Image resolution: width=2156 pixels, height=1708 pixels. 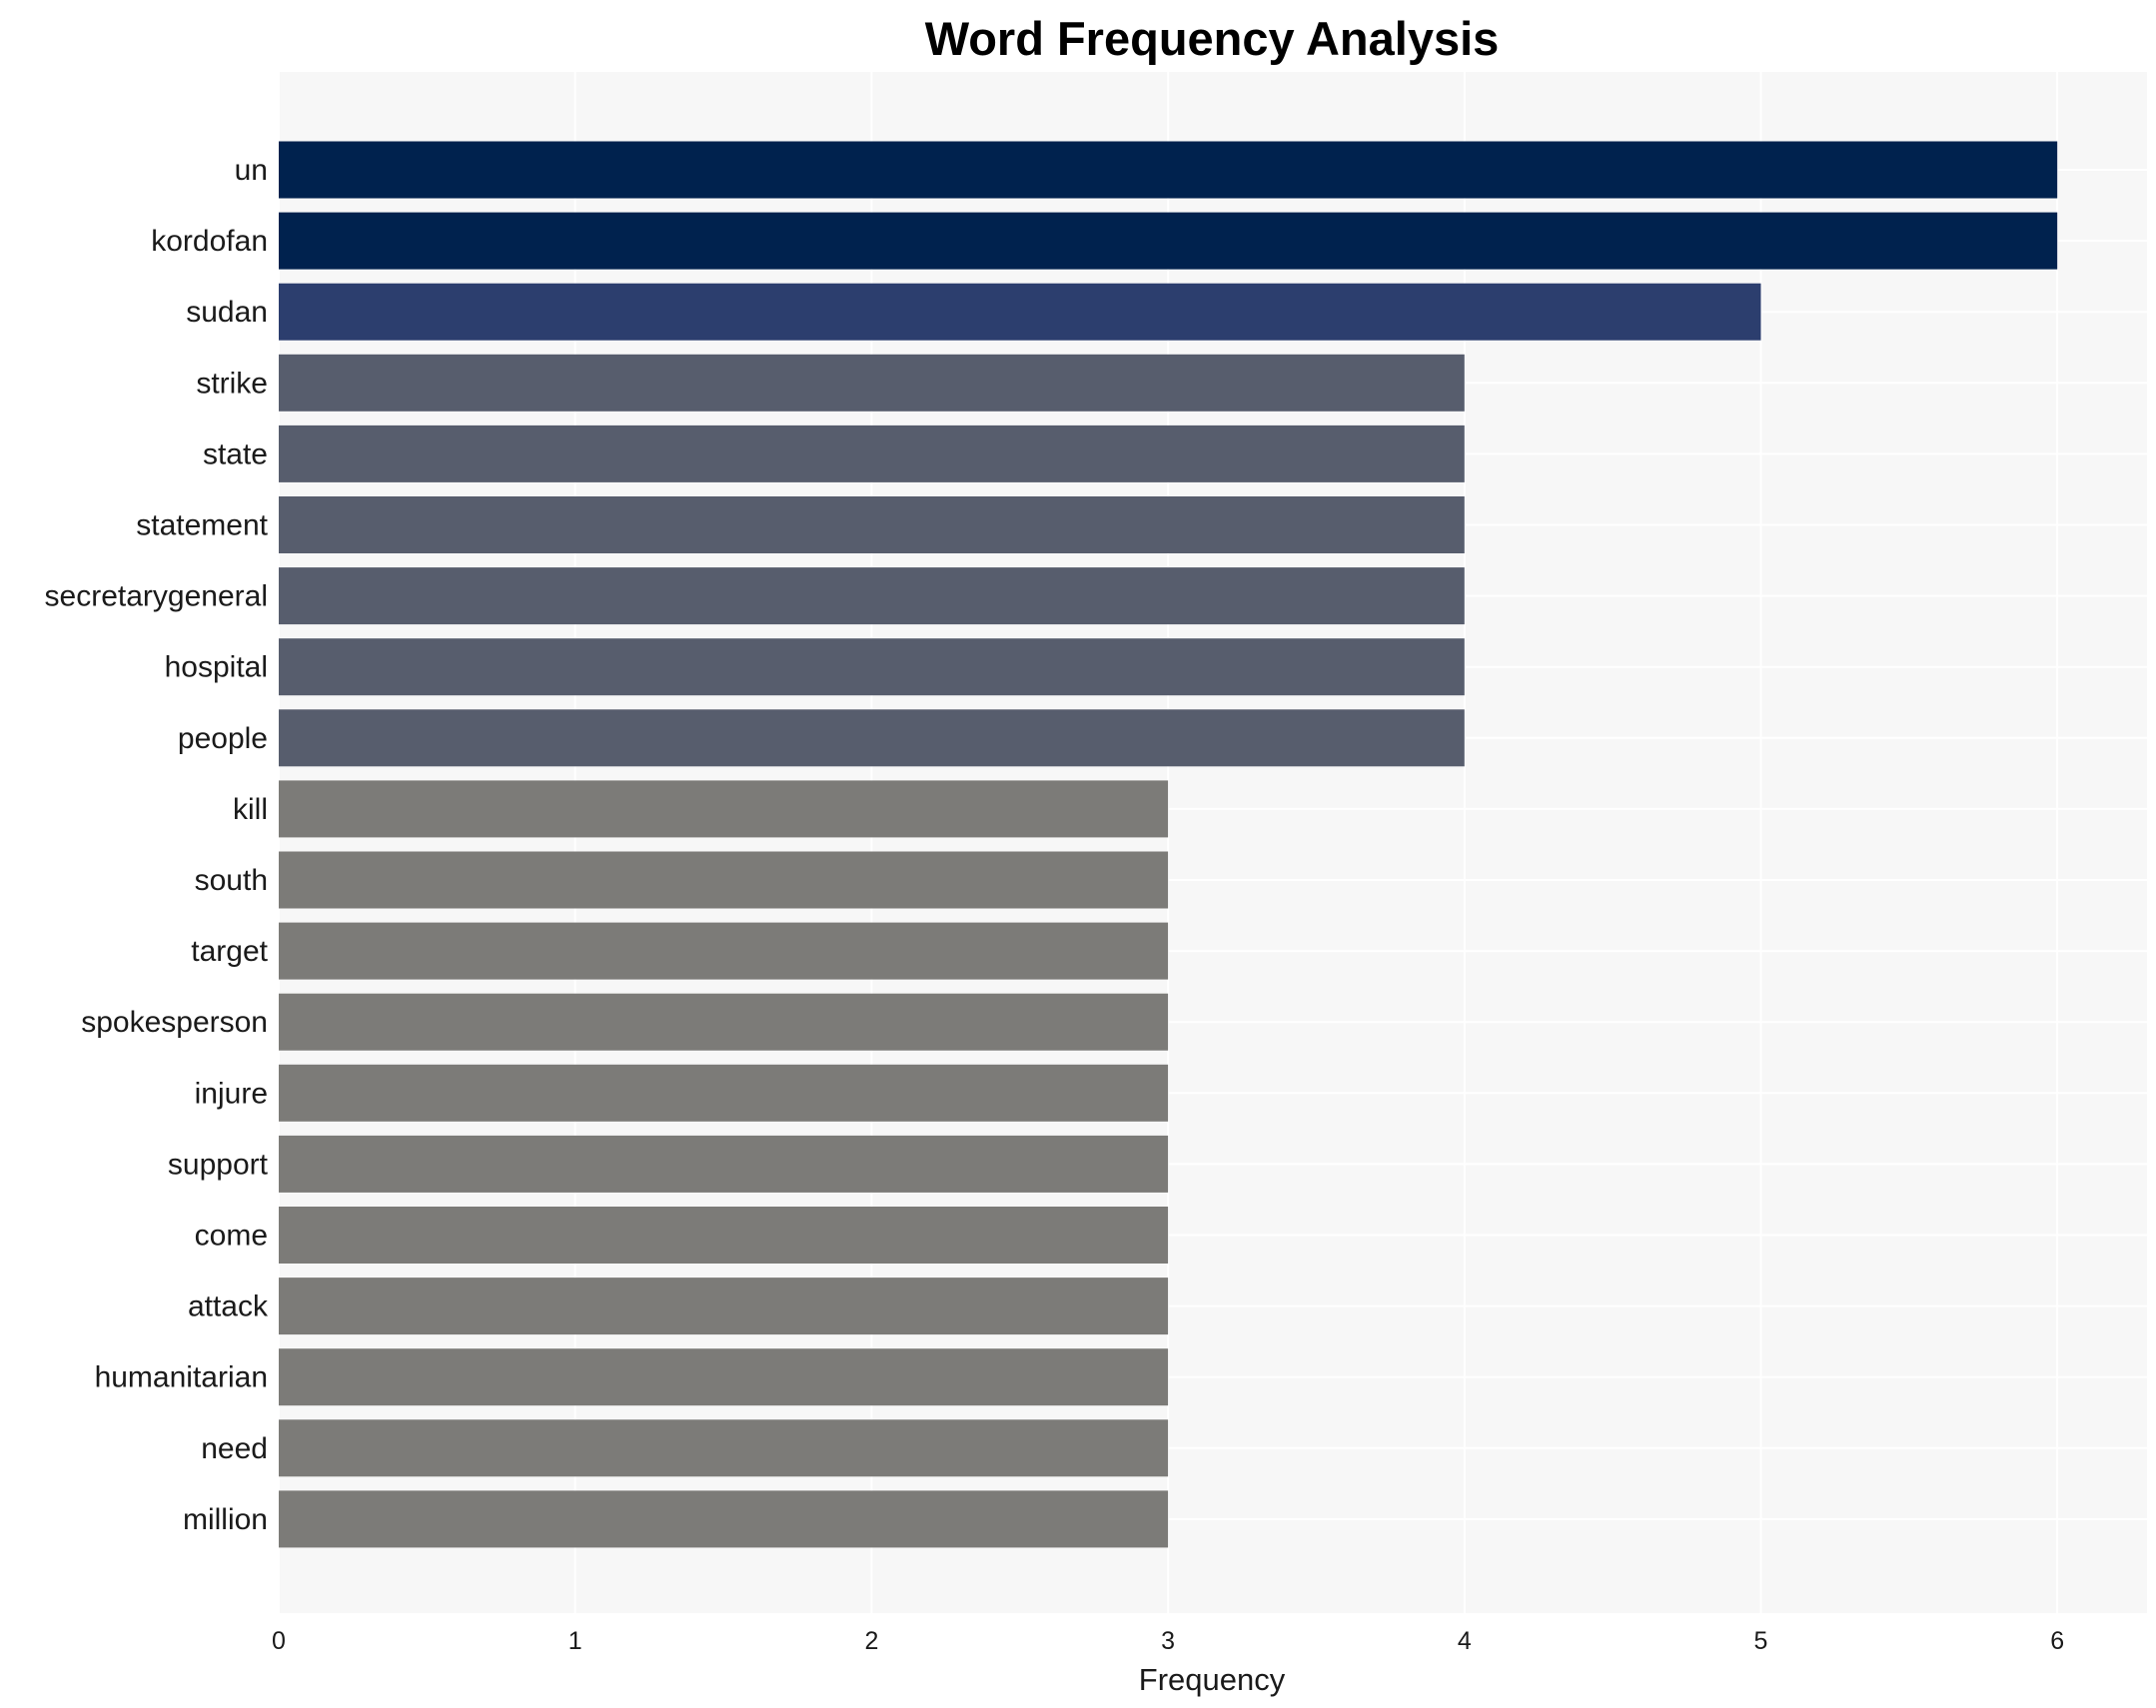 What do you see at coordinates (724, 1235) in the screenshot?
I see `bar-come` at bounding box center [724, 1235].